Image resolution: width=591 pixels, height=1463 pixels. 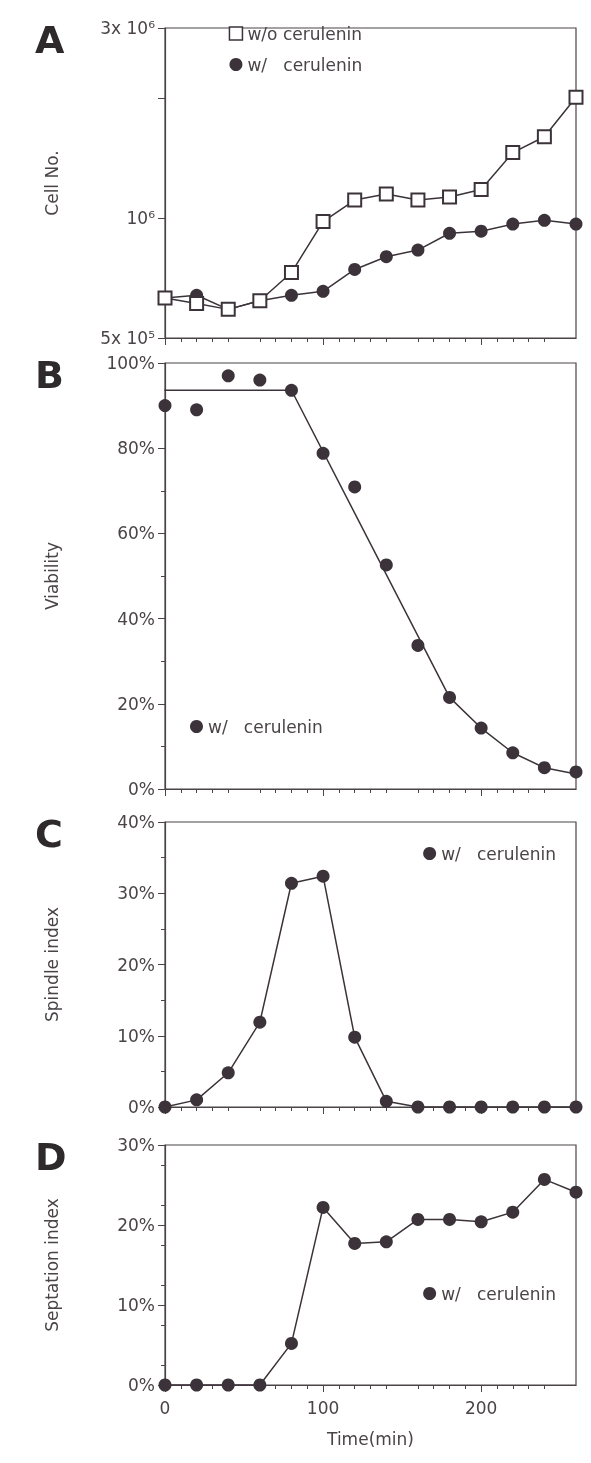 What do you see at coordinates (370, 1438) in the screenshot?
I see `x-axis-title: Time(min)` at bounding box center [370, 1438].